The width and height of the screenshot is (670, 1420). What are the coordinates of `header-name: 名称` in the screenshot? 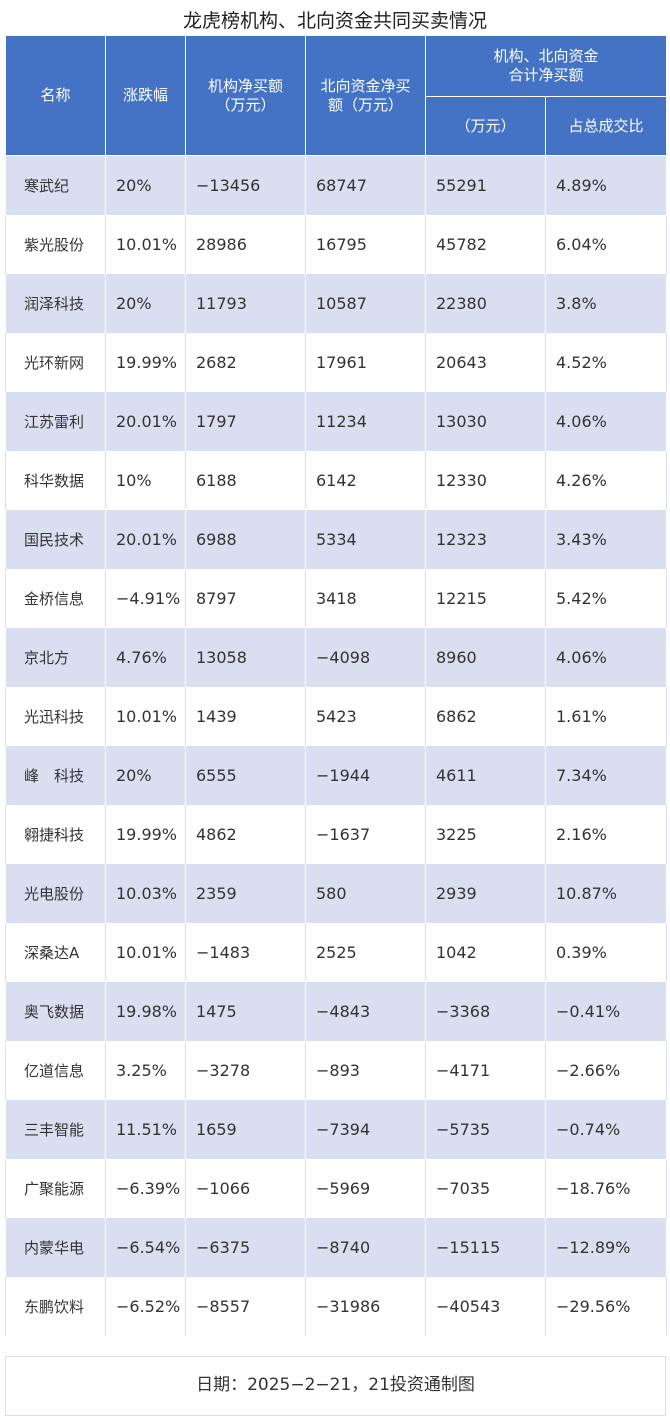 It's located at (55, 95).